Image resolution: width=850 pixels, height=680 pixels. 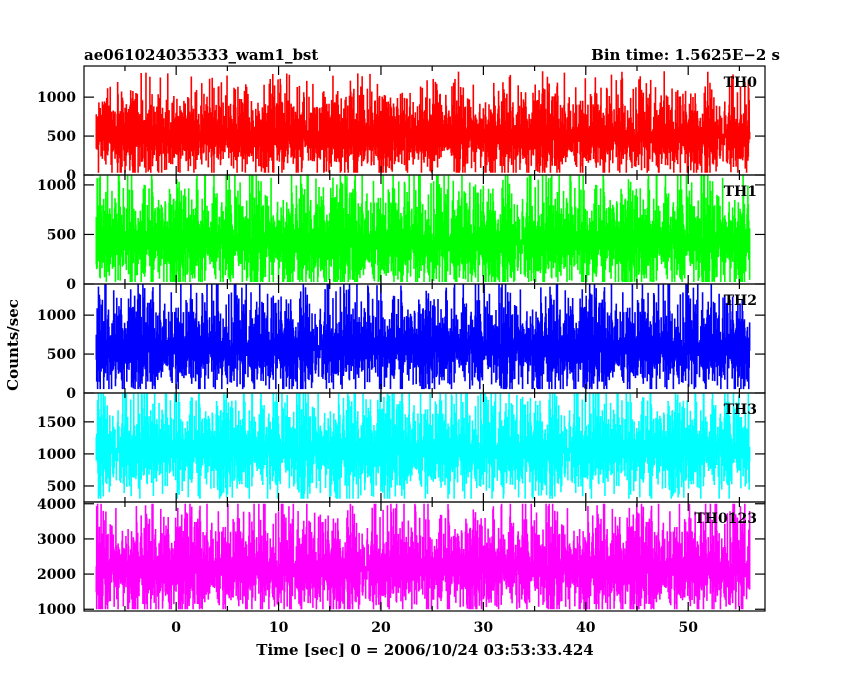 I want to click on y-tick-label: 1500, so click(x=56, y=423).